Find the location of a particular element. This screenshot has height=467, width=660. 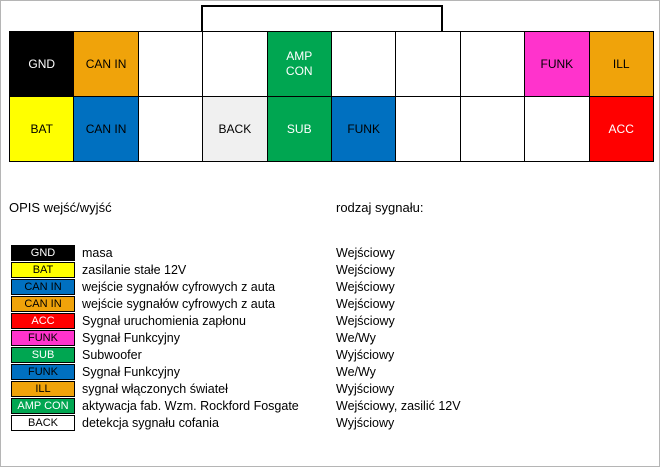

legend-tag: ILL is located at coordinates (43, 388).